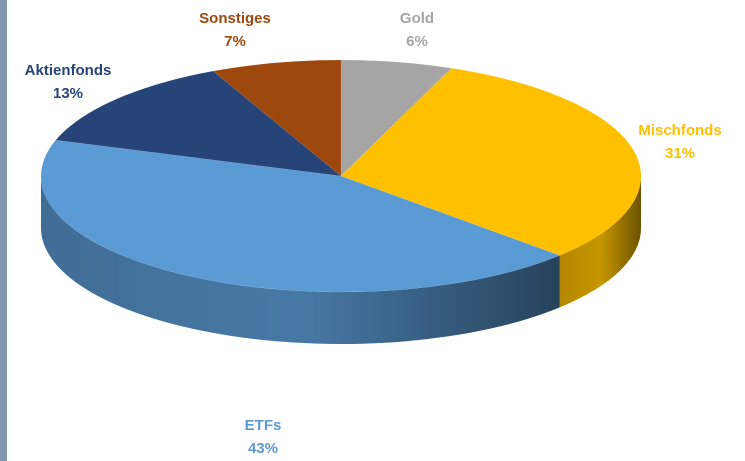 The image size is (745, 461). What do you see at coordinates (417, 41) in the screenshot?
I see `label-gold-value: 6%` at bounding box center [417, 41].